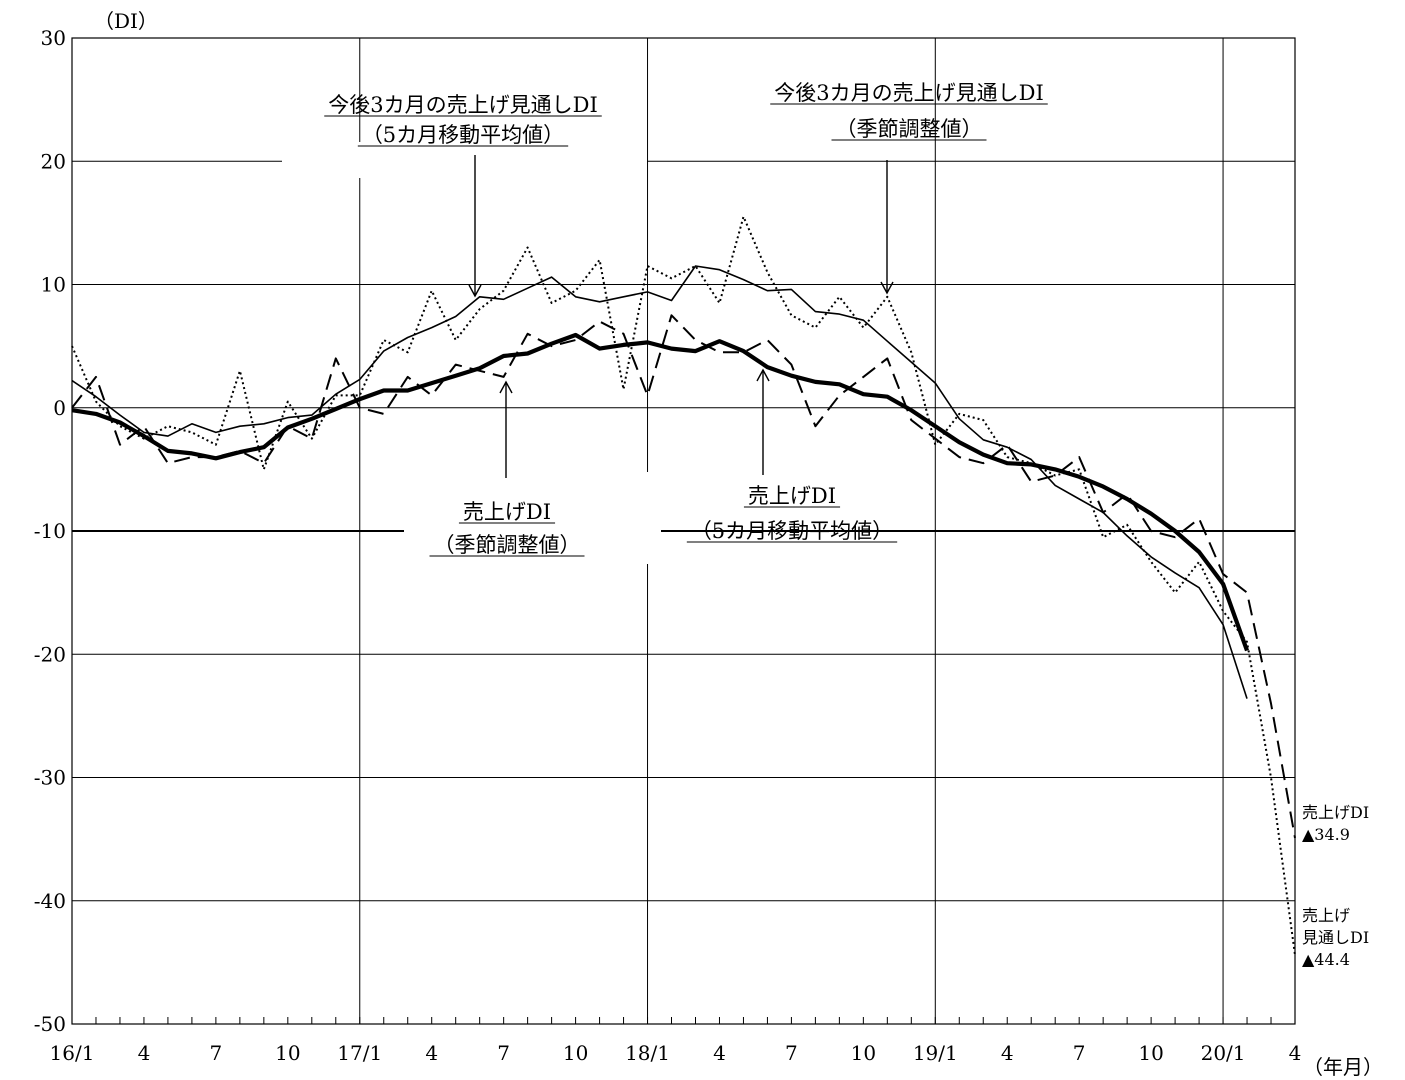 This screenshot has height=1080, width=1405. Describe the element at coordinates (507, 545) in the screenshot. I see `annotation-sales-seasonal-line: （季節調整値）` at that location.